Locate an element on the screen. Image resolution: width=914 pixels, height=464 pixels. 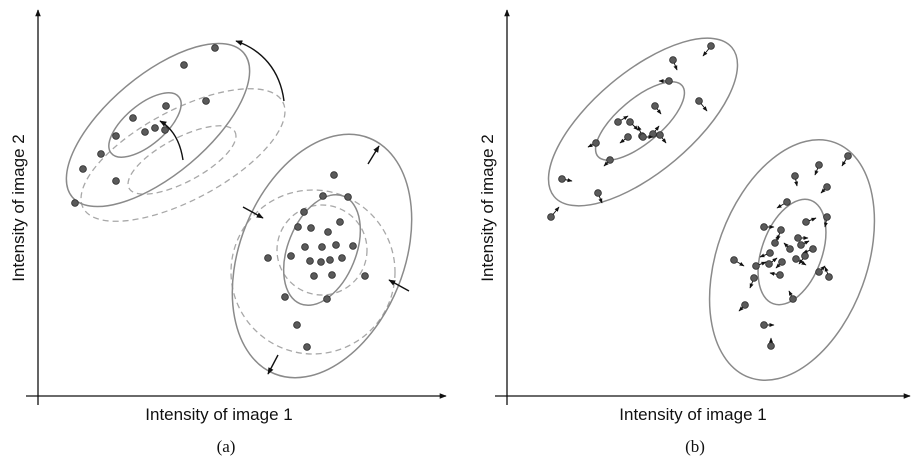
panel-a-rotation-arrow-inner is located at coordinates (171, 140).